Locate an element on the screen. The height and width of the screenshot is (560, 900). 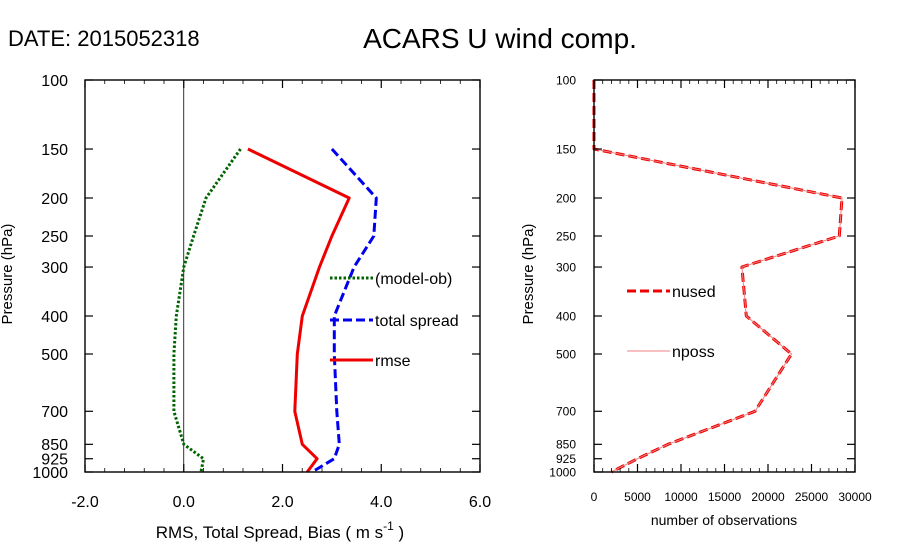
right-x-tick-label: 25000 is located at coordinates (812, 497).